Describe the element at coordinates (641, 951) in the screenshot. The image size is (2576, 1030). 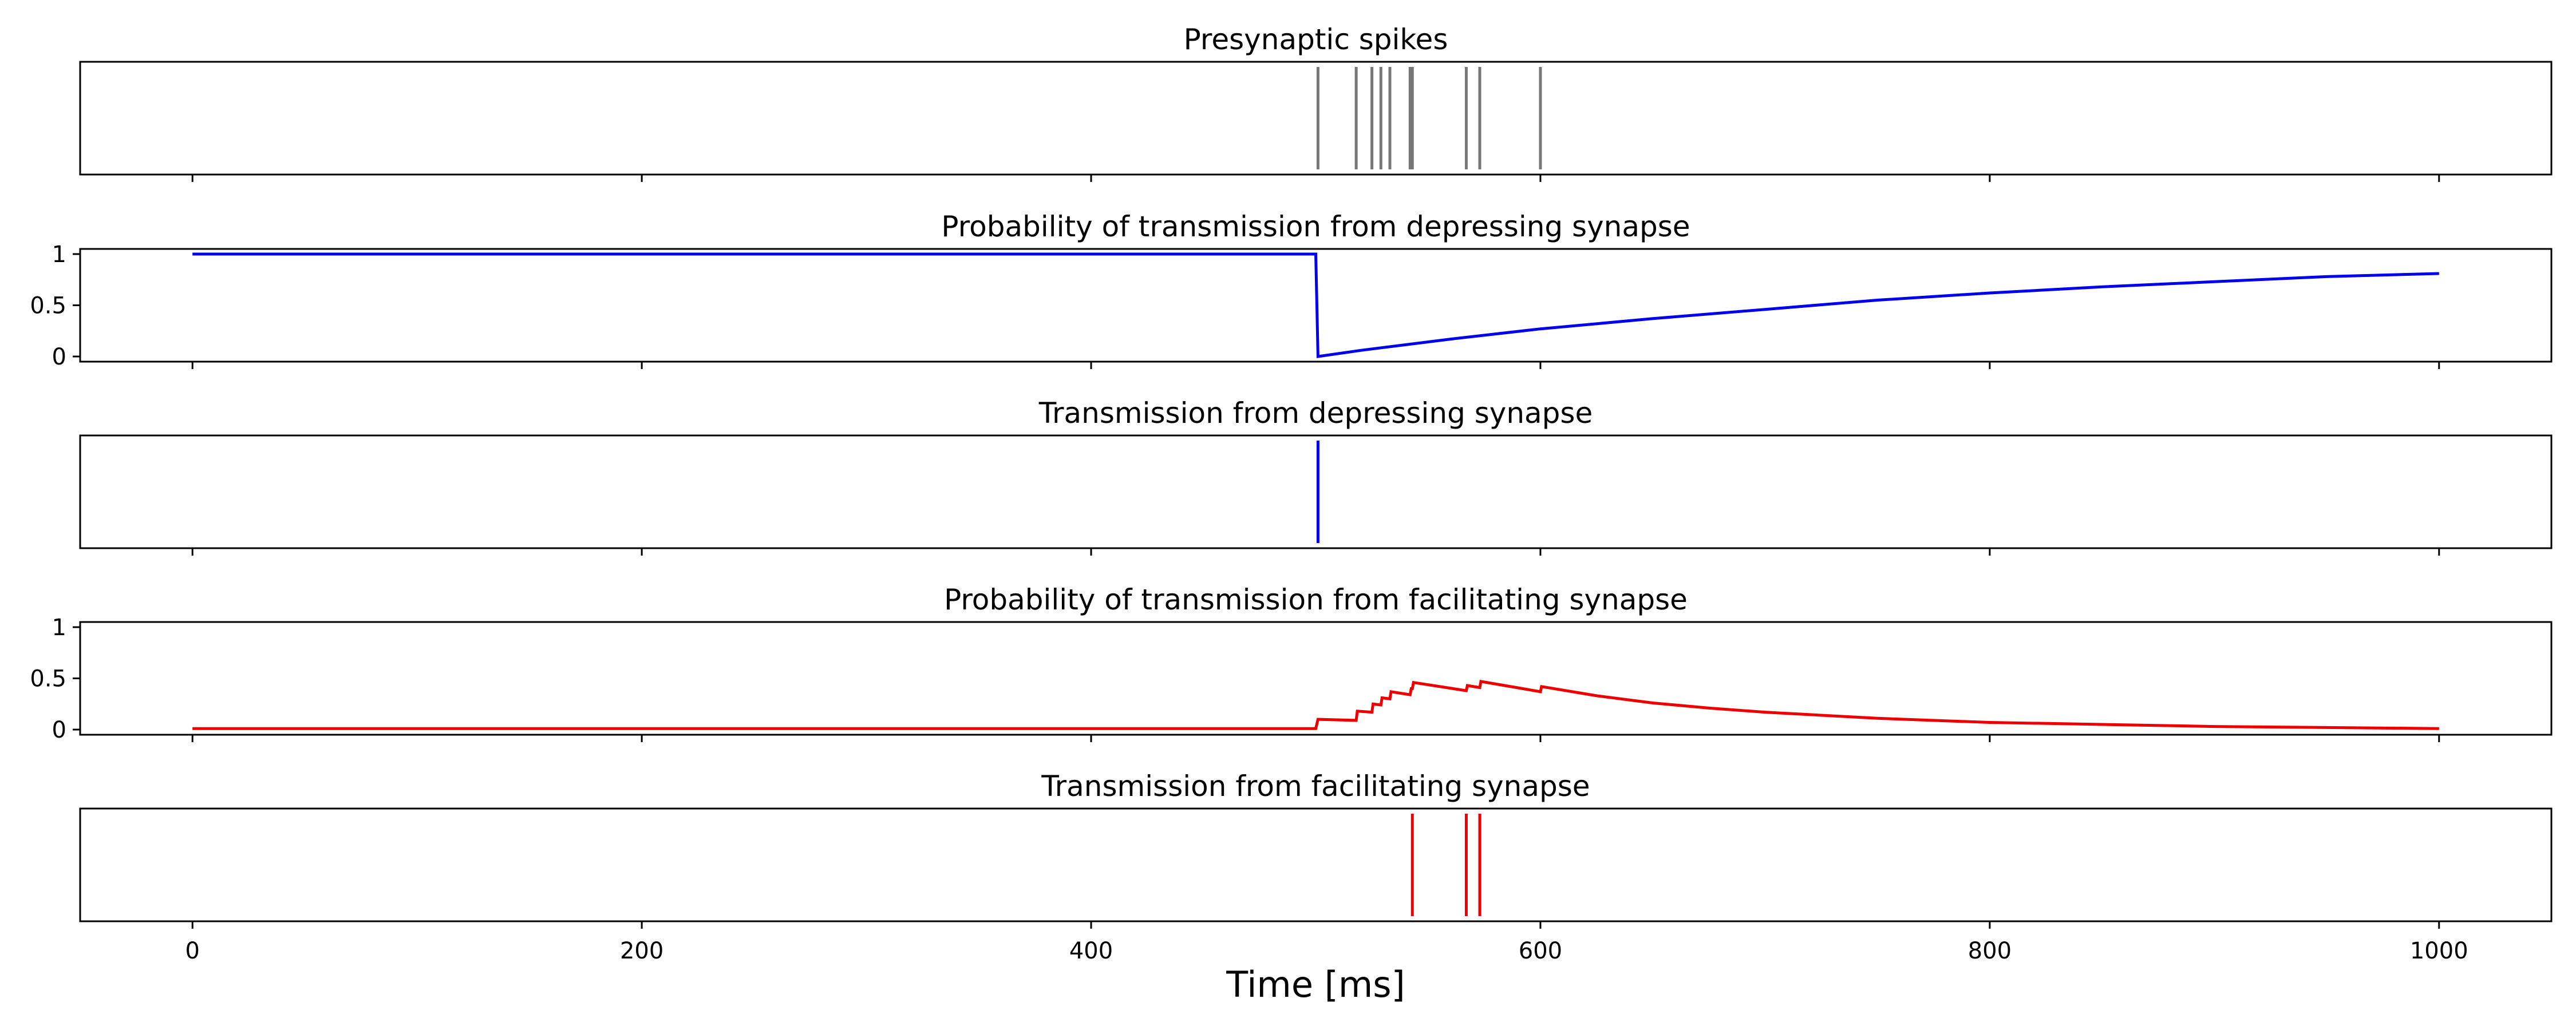
I see `x-tick-label: 200` at that location.